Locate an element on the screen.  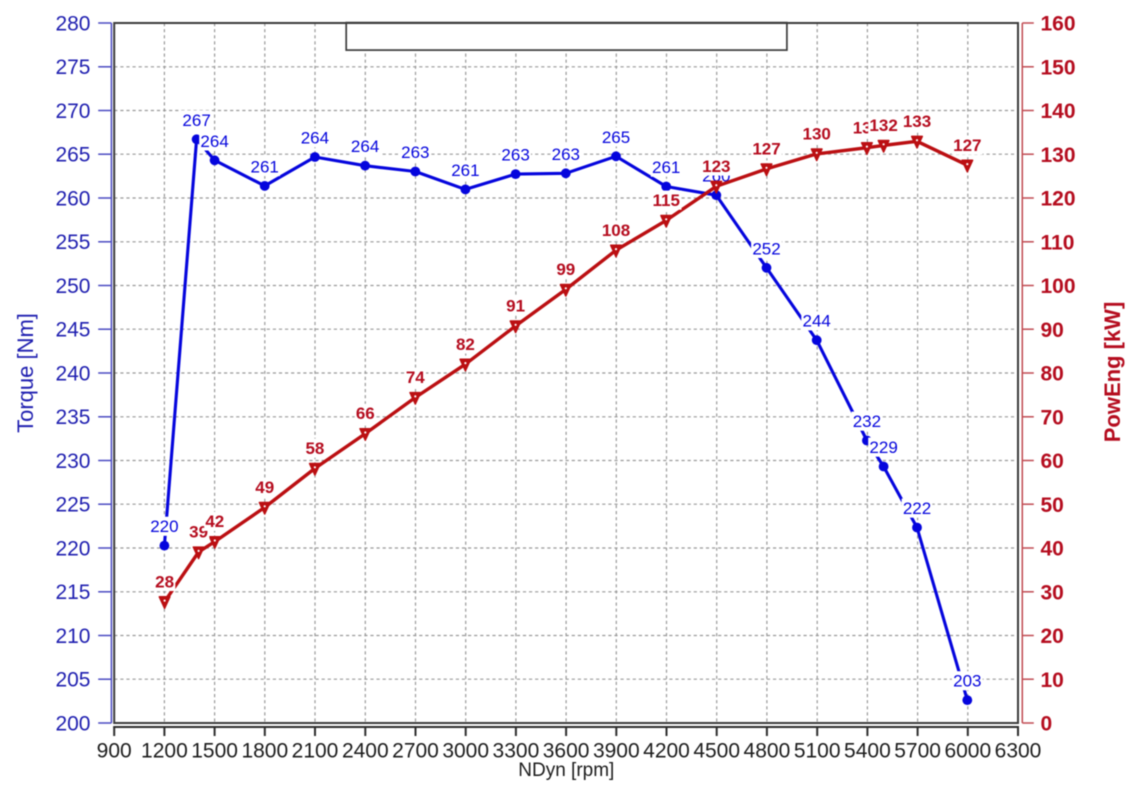
svg-text: 20 is located at coordinates (1052, 636).